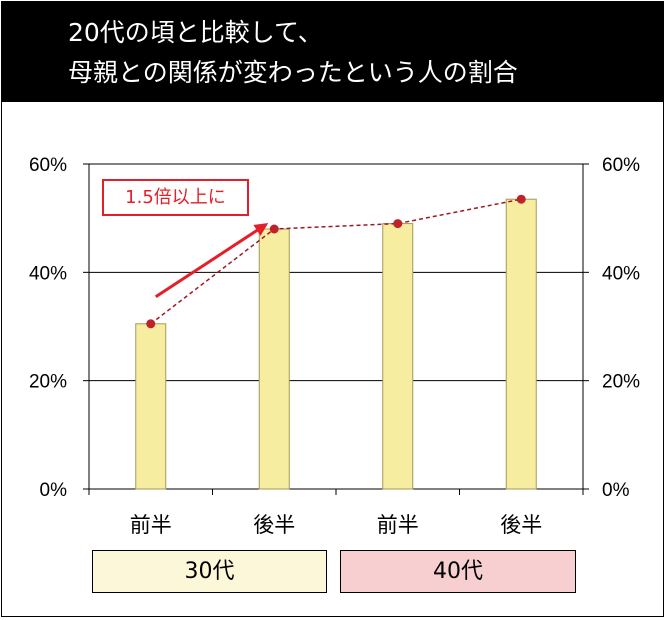  Describe the element at coordinates (175, 197) in the screenshot. I see `annotation-callout: 1.5倍以上に` at that location.